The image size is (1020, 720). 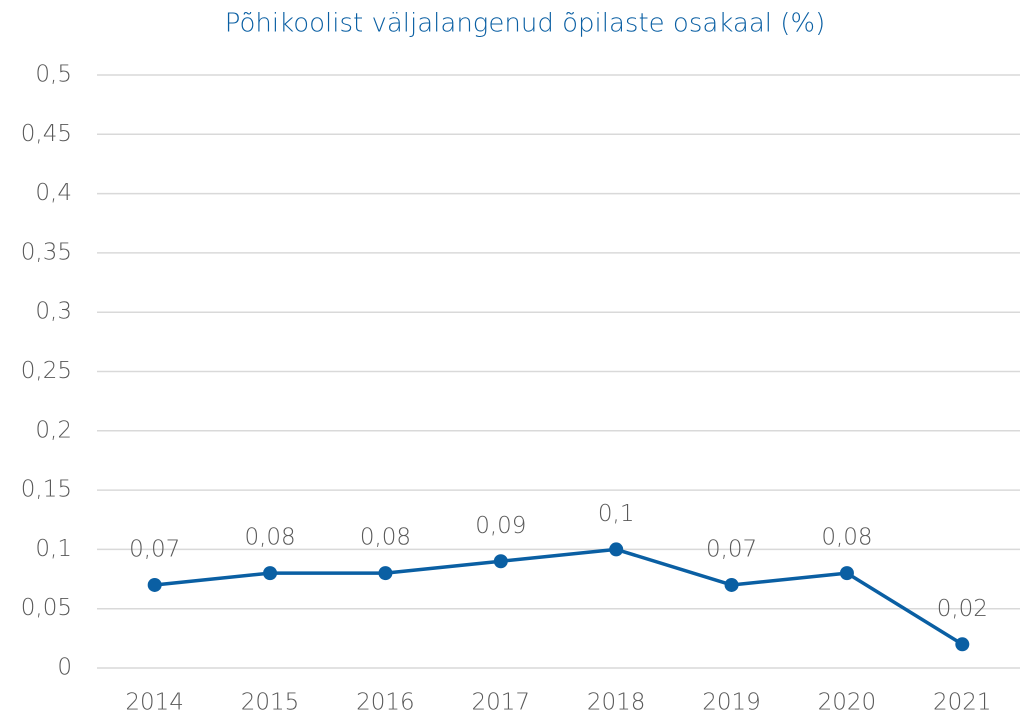 What do you see at coordinates (731, 703) in the screenshot?
I see `x-tick-label: 2019` at bounding box center [731, 703].